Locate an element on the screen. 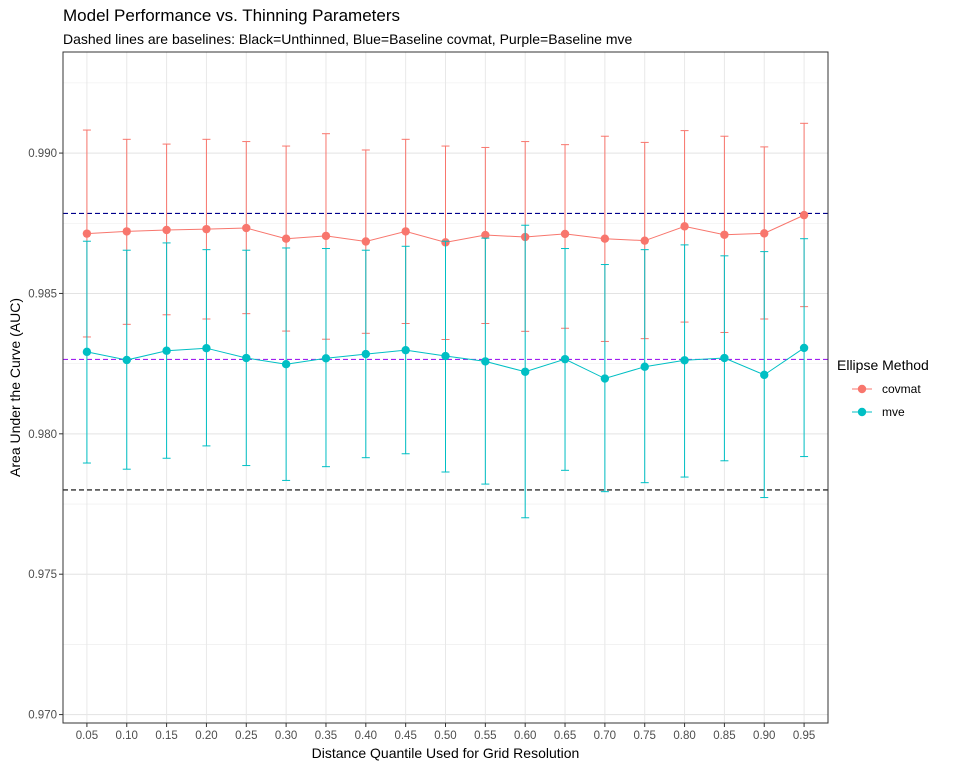 The image size is (960, 768). y-tick-label: 0.985 is located at coordinates (42, 294).